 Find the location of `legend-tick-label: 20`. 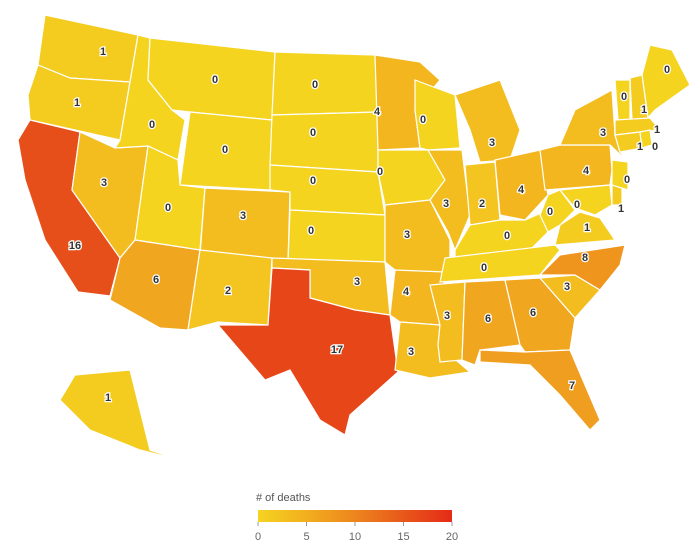

legend-tick-label: 20 is located at coordinates (452, 537).